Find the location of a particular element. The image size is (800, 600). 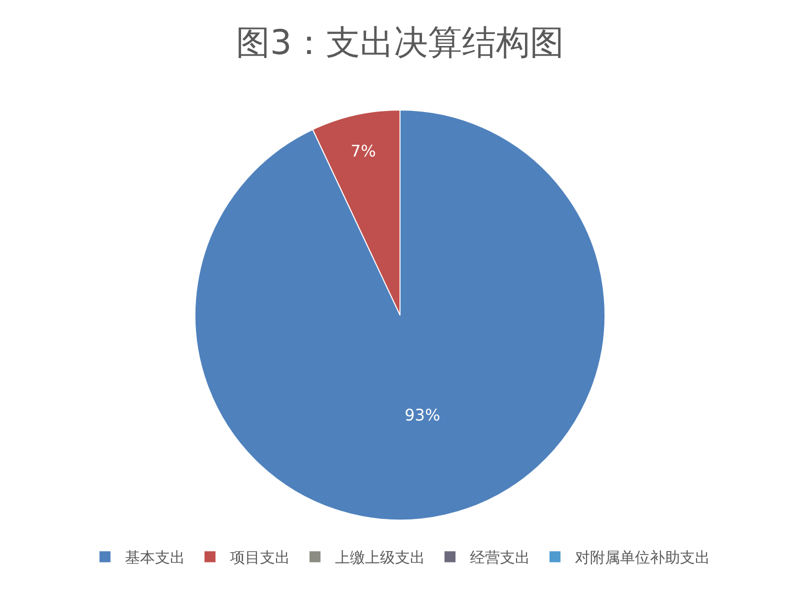

legend-label: 上缴上级支出 is located at coordinates (380, 557).